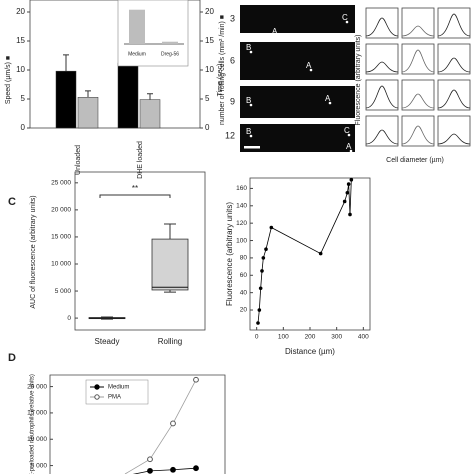 Image resolution: width=474 pixels, height=474 pixels. Describe the element at coordinates (415, 160) in the screenshot. I see `diameter-label: Cell diameter (µm)` at that location.